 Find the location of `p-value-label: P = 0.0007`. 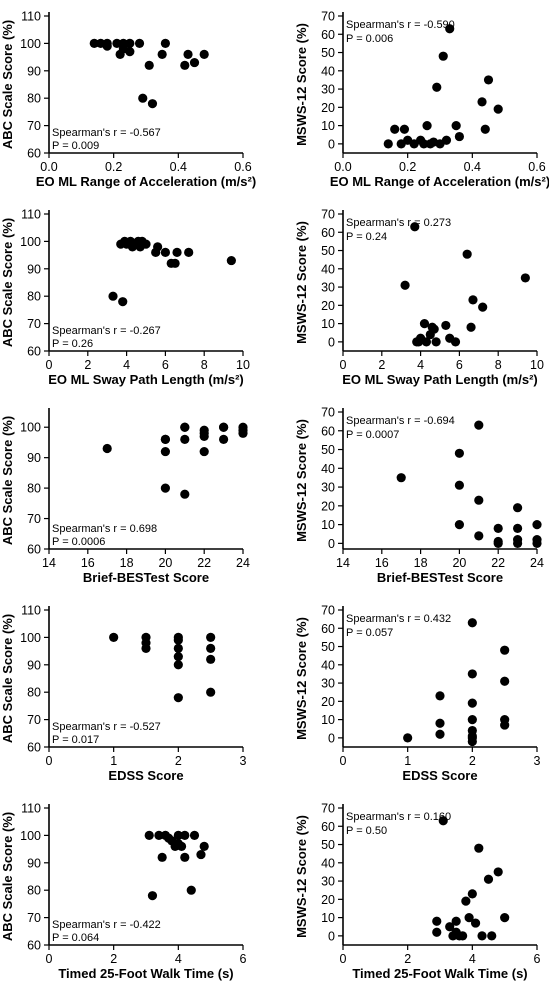

p-value-label: P = 0.0007 is located at coordinates (372, 435).